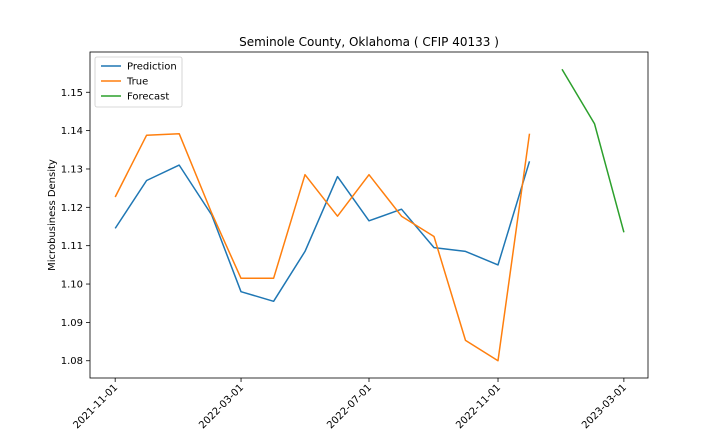 This screenshot has height=432, width=720. What do you see at coordinates (72, 246) in the screenshot?
I see `y-tick-label: 1.11` at bounding box center [72, 246].